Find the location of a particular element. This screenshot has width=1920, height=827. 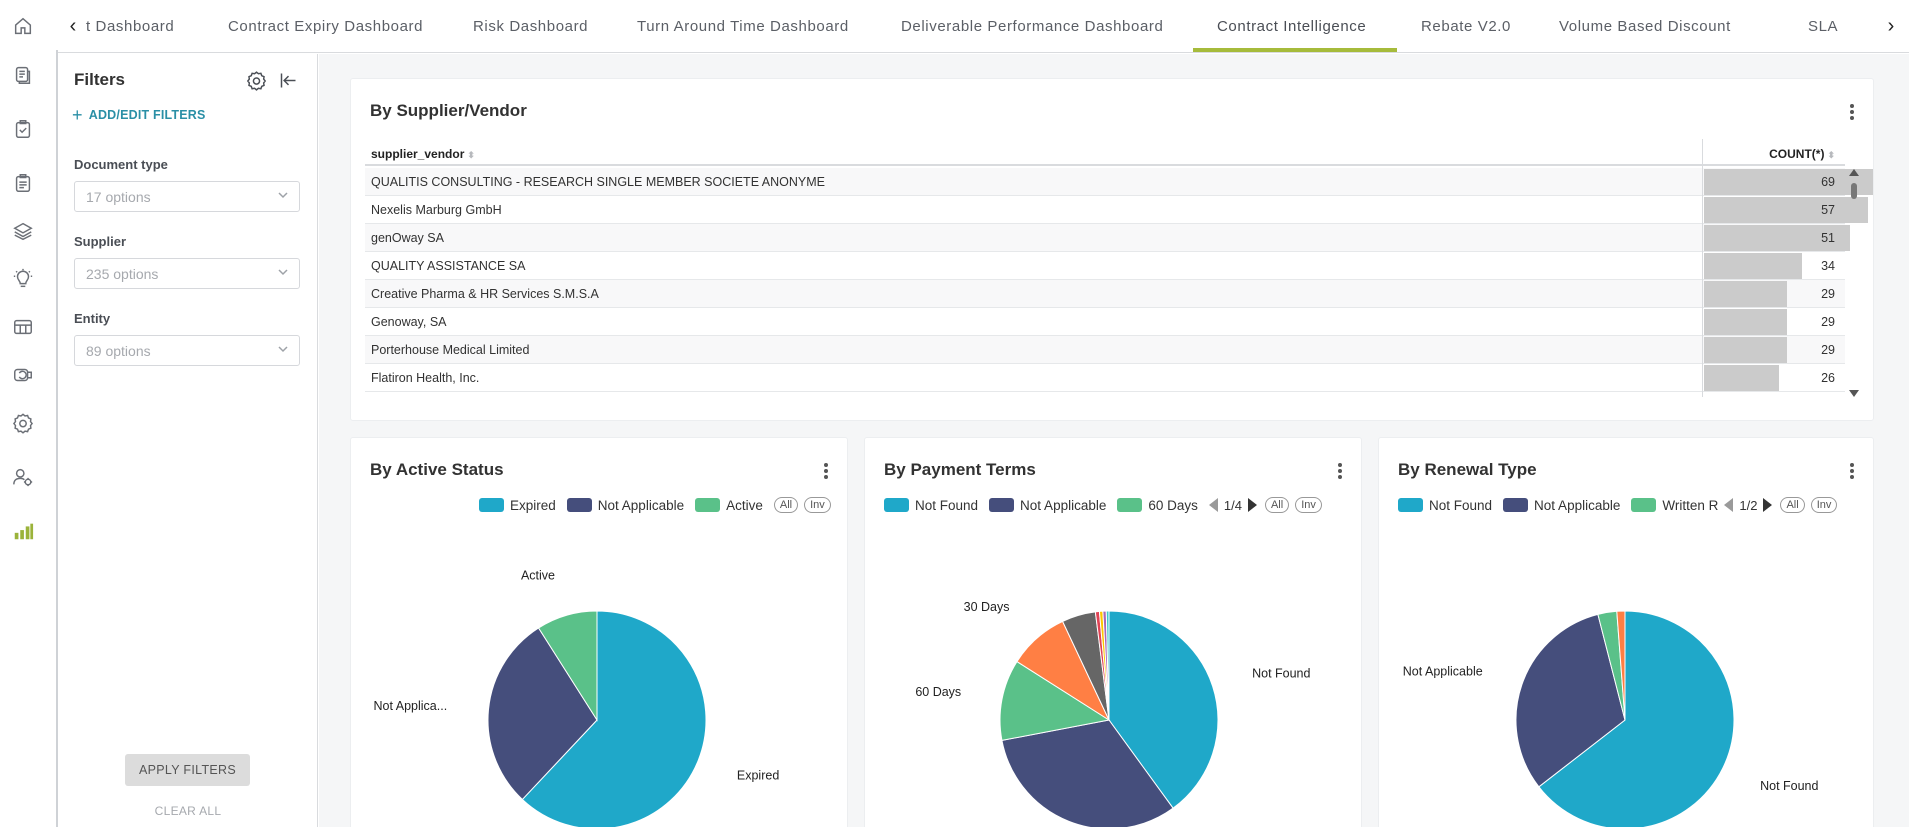

icon-rail is located at coordinates (23, 413).